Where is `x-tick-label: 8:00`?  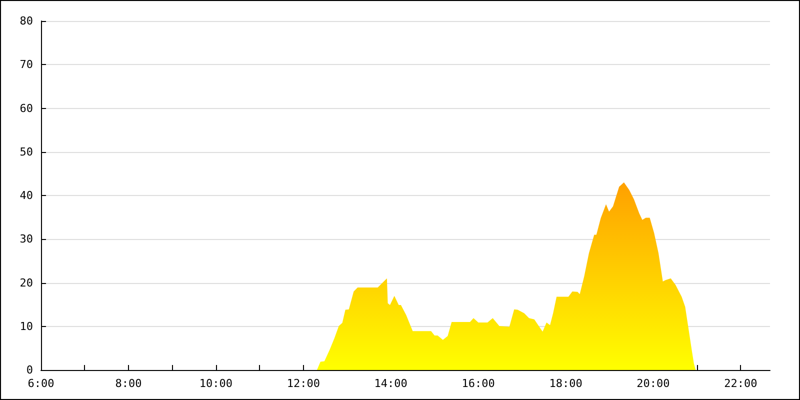
x-tick-label: 8:00 is located at coordinates (128, 383).